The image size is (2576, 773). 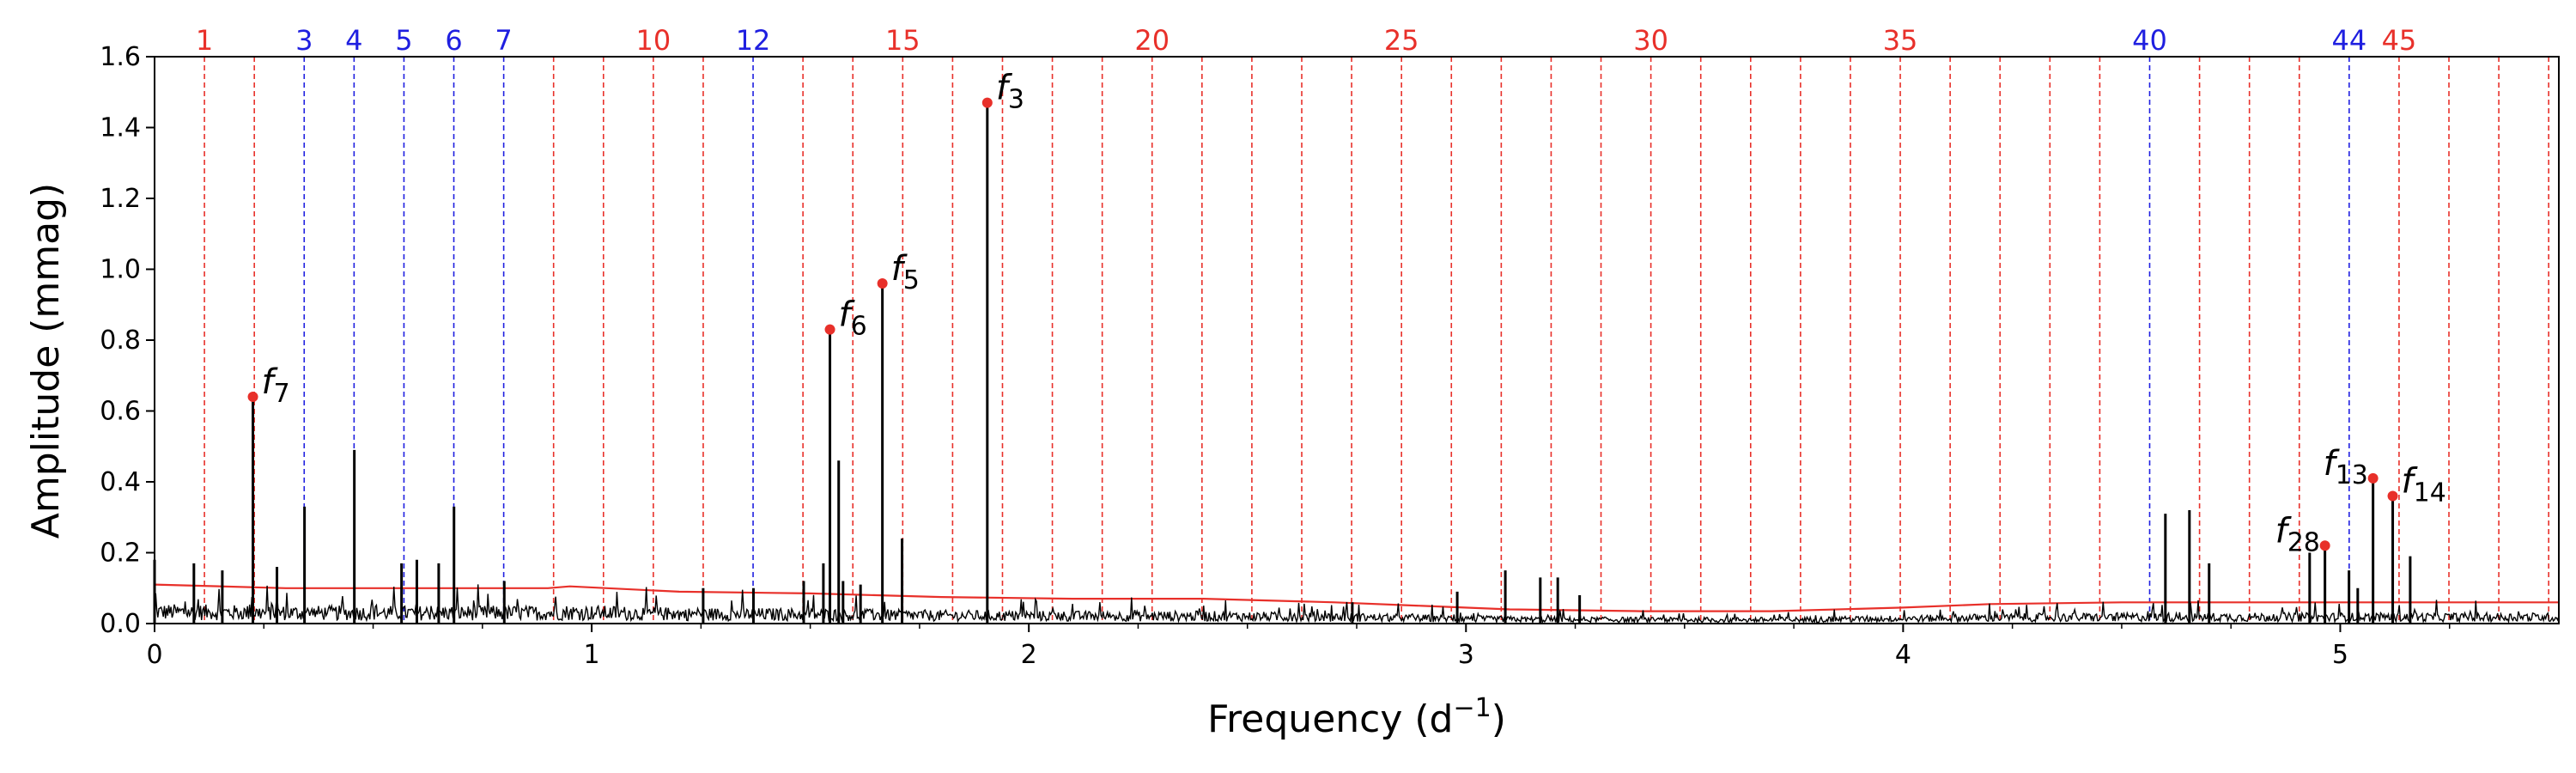 I want to click on harmonic-label: 10, so click(x=653, y=40).